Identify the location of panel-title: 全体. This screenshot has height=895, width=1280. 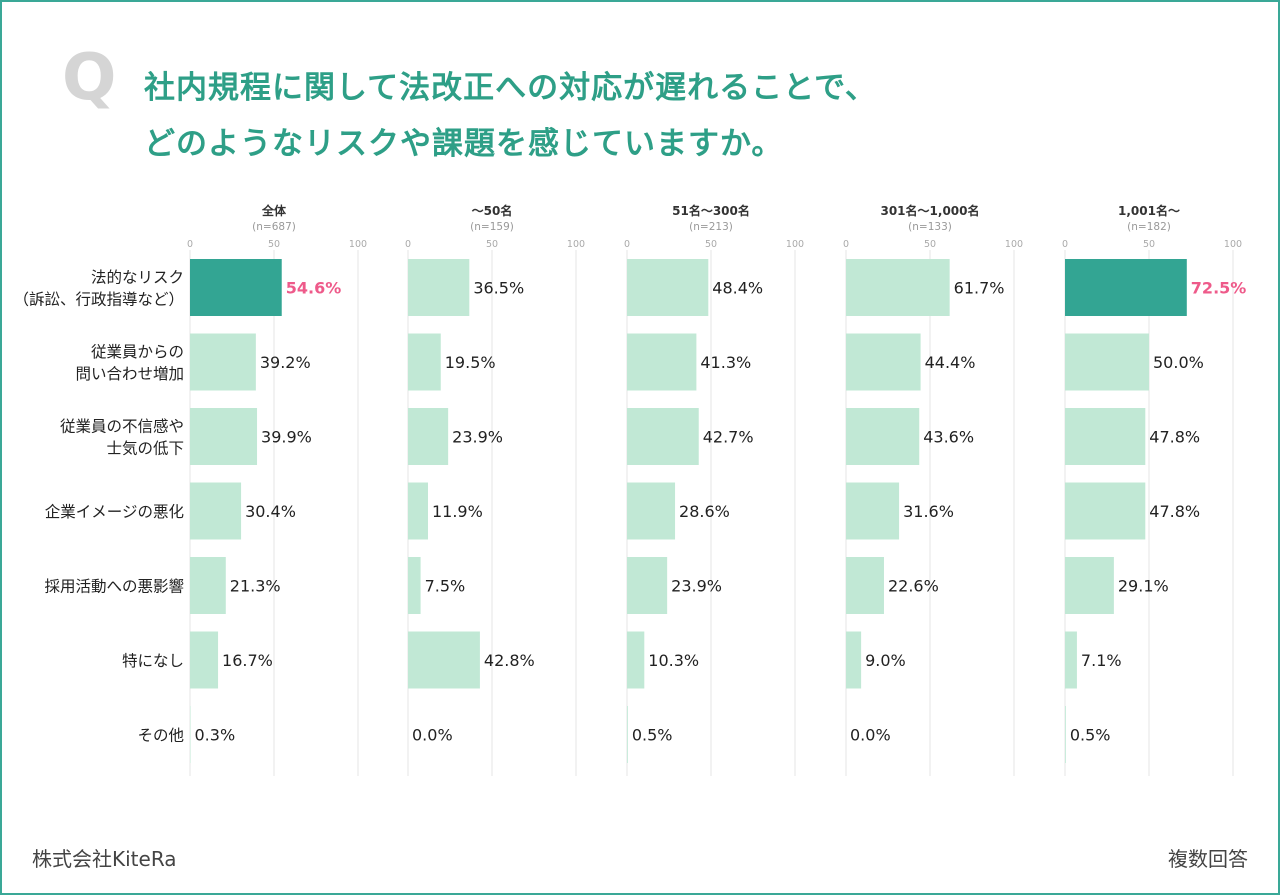
(274, 210).